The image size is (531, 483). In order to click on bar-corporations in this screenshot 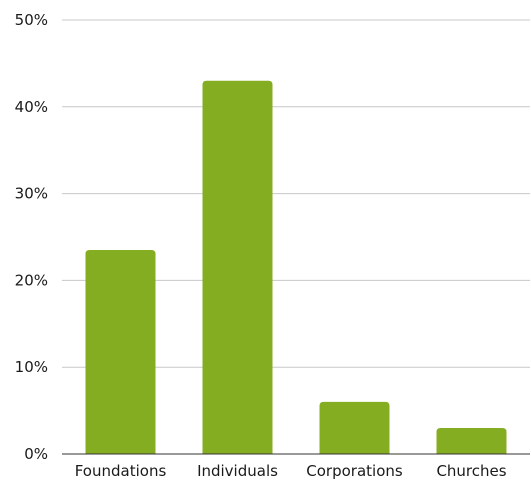, I will do `click(354, 427)`.